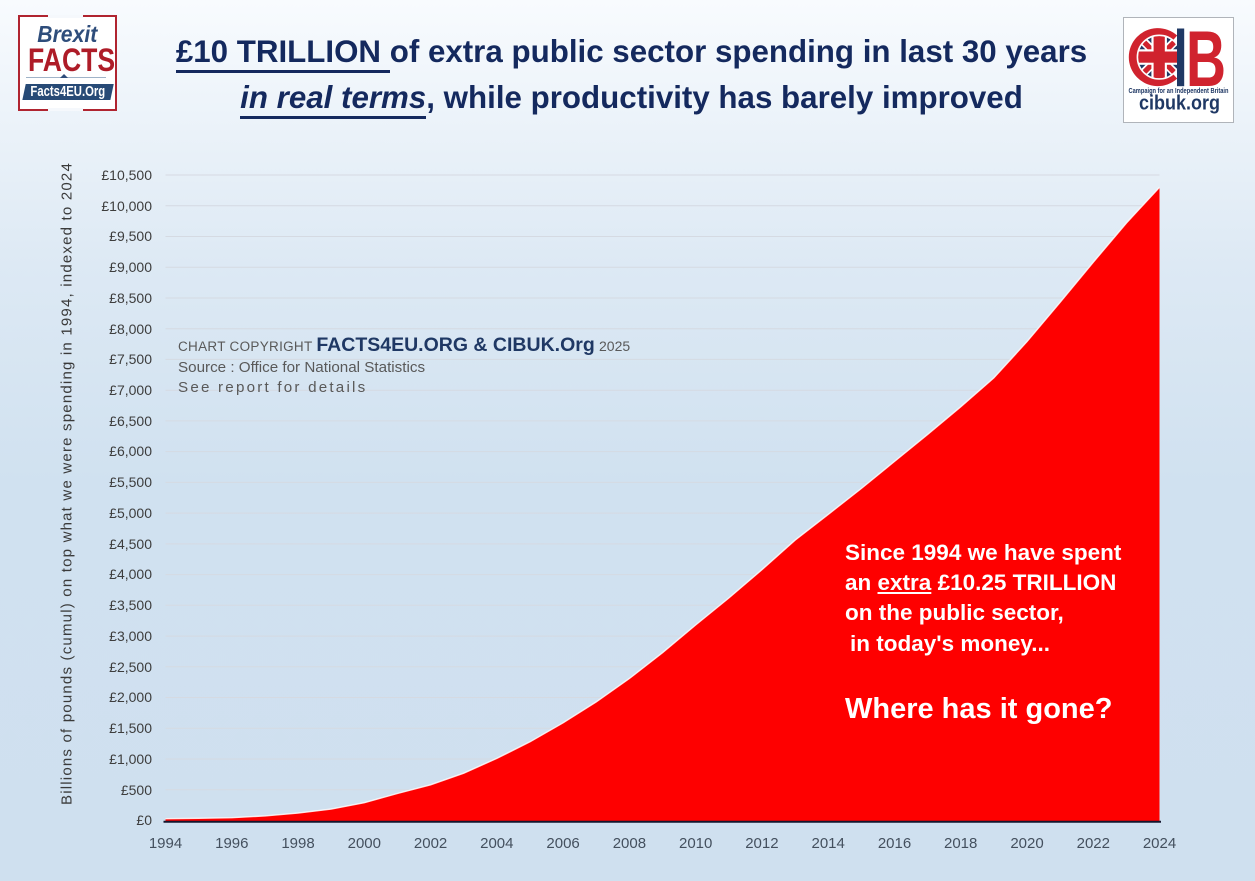 This screenshot has width=1255, height=881. I want to click on svg-text: cibuk.org, so click(1179, 103).